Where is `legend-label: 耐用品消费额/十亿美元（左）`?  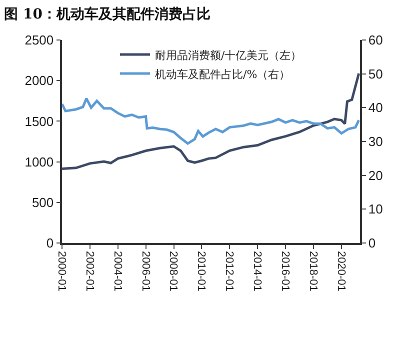
legend-label: 耐用品消费额/十亿美元（左） is located at coordinates (228, 55).